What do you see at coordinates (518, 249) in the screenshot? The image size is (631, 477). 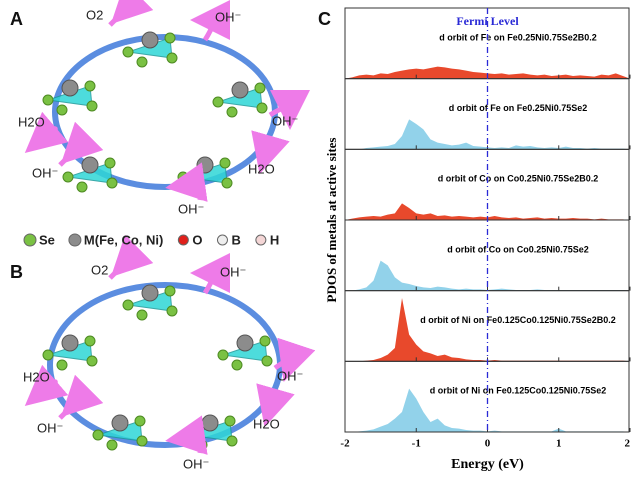 I see `series-label: d orbit of Co on Co0.25Ni0.75Se2` at bounding box center [518, 249].